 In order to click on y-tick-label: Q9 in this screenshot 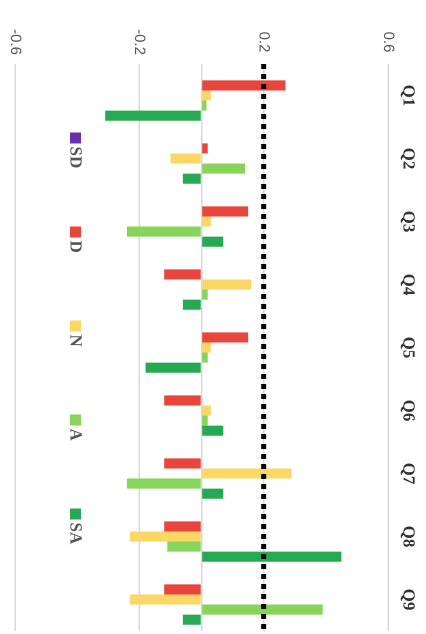, I will do `click(409, 599)`.